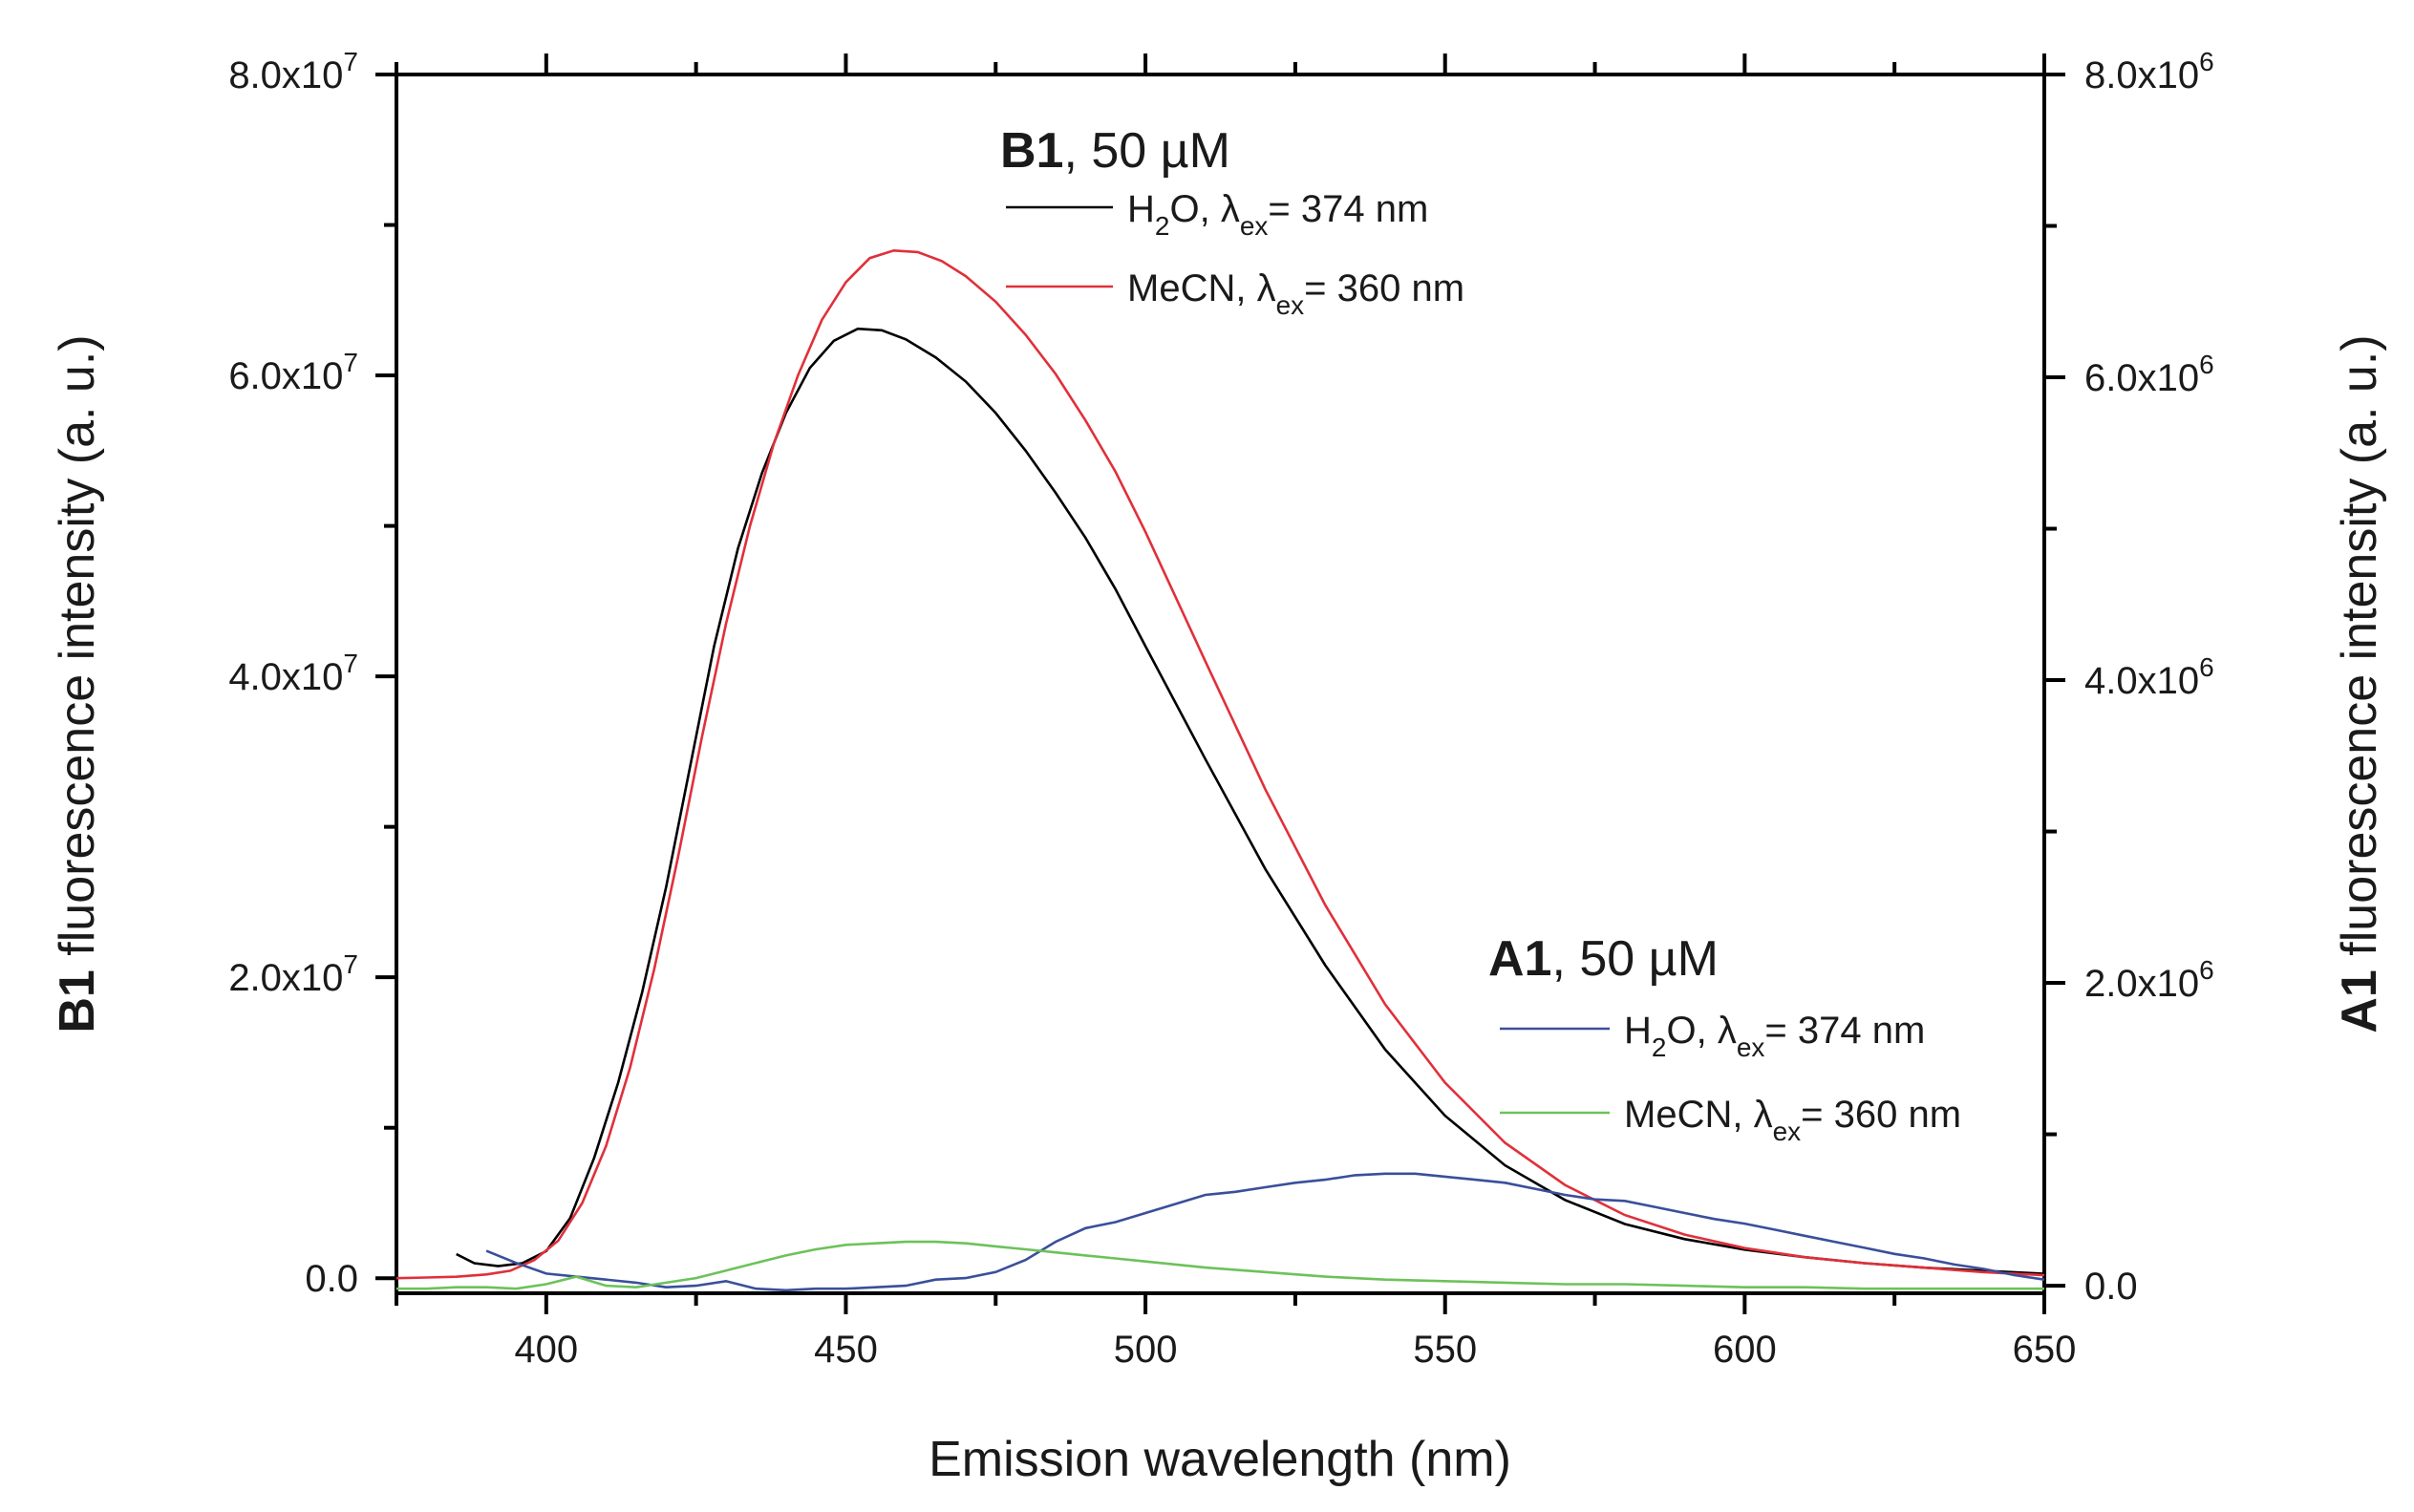 The width and height of the screenshot is (2414, 1512). I want to click on y-right-tick-label: 2.0x10⁶, so click(2149, 980).